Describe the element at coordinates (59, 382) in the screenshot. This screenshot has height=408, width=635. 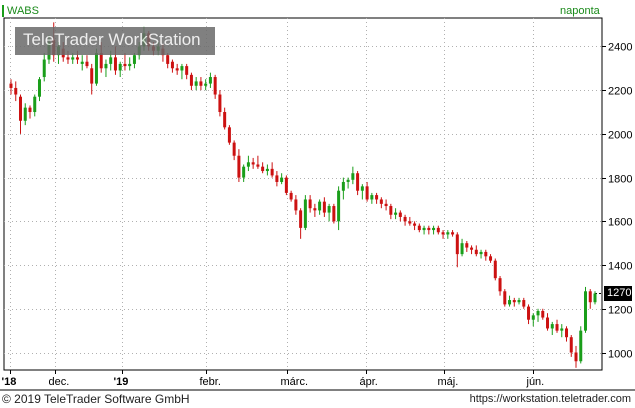
I see `x-tick-label: dec.` at that location.